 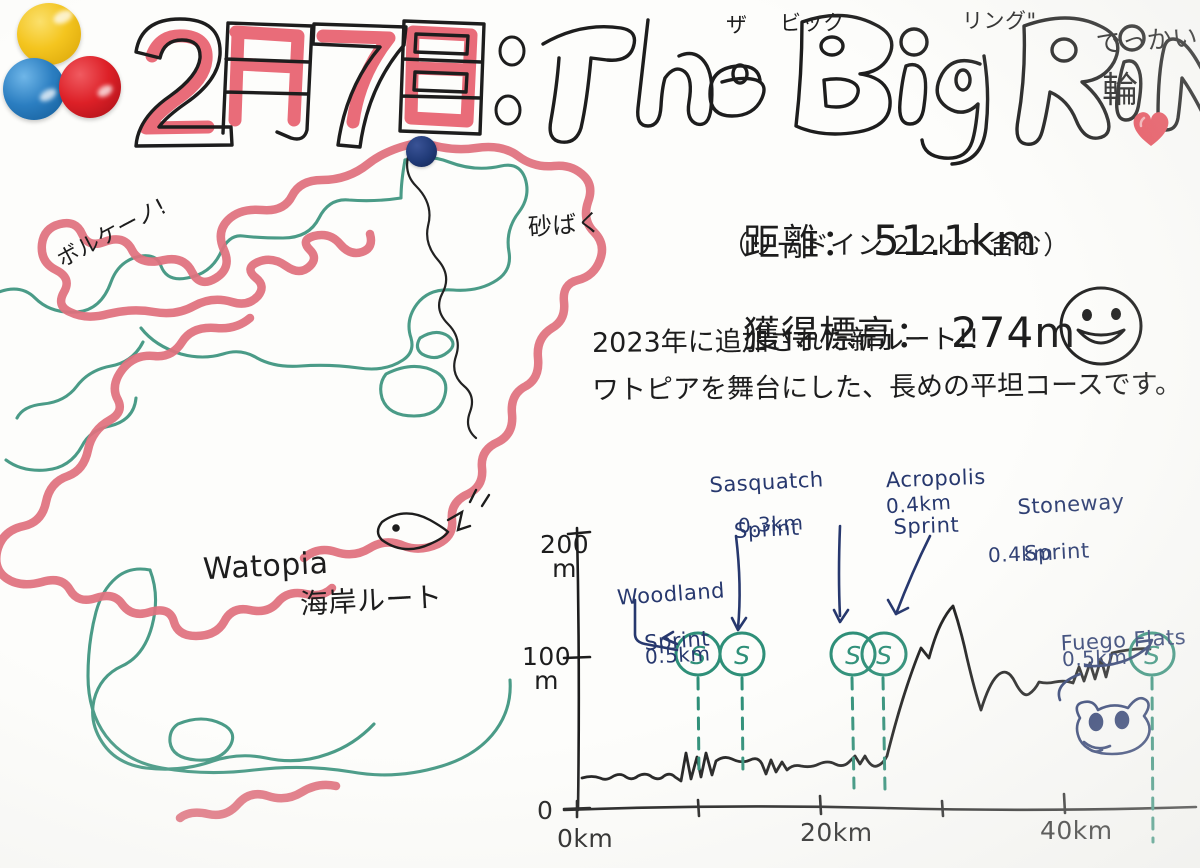 I want to click on y-tick-label-0: 0, so click(x=545, y=810).